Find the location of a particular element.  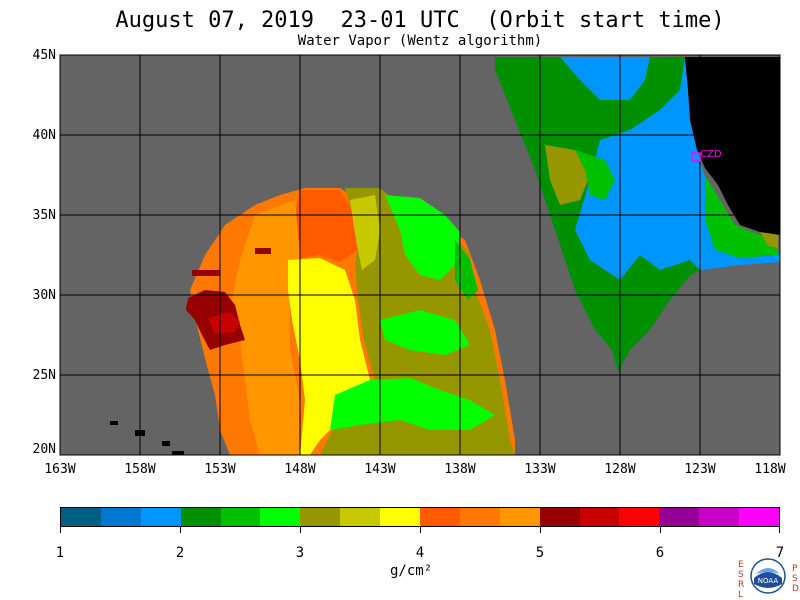

lon-label-163w: 163W is located at coordinates (60, 469).